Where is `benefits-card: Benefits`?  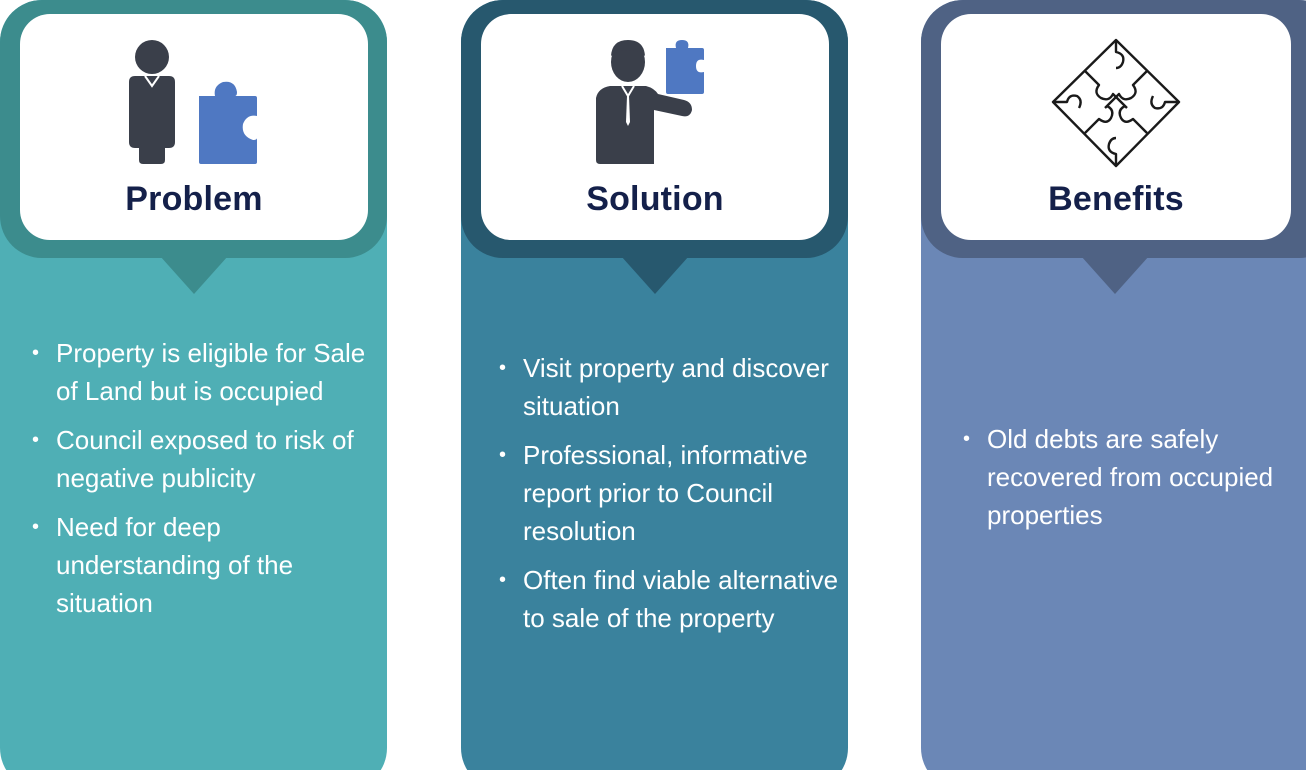 benefits-card: Benefits is located at coordinates (1116, 127).